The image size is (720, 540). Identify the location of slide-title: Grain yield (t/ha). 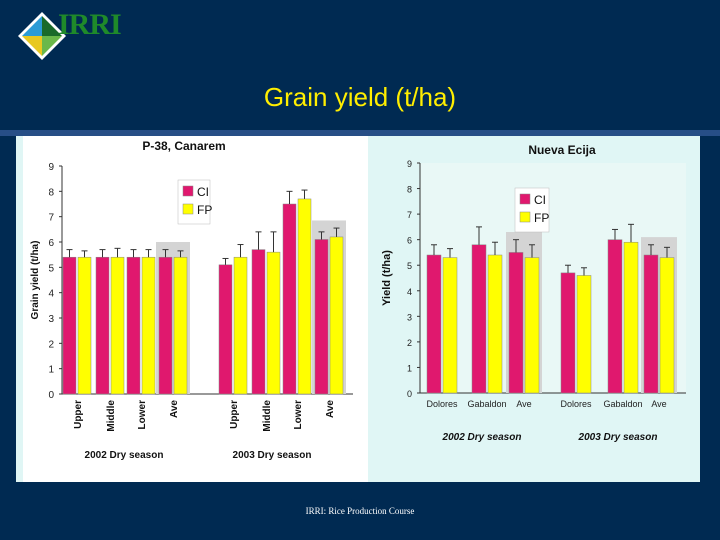
(360, 97).